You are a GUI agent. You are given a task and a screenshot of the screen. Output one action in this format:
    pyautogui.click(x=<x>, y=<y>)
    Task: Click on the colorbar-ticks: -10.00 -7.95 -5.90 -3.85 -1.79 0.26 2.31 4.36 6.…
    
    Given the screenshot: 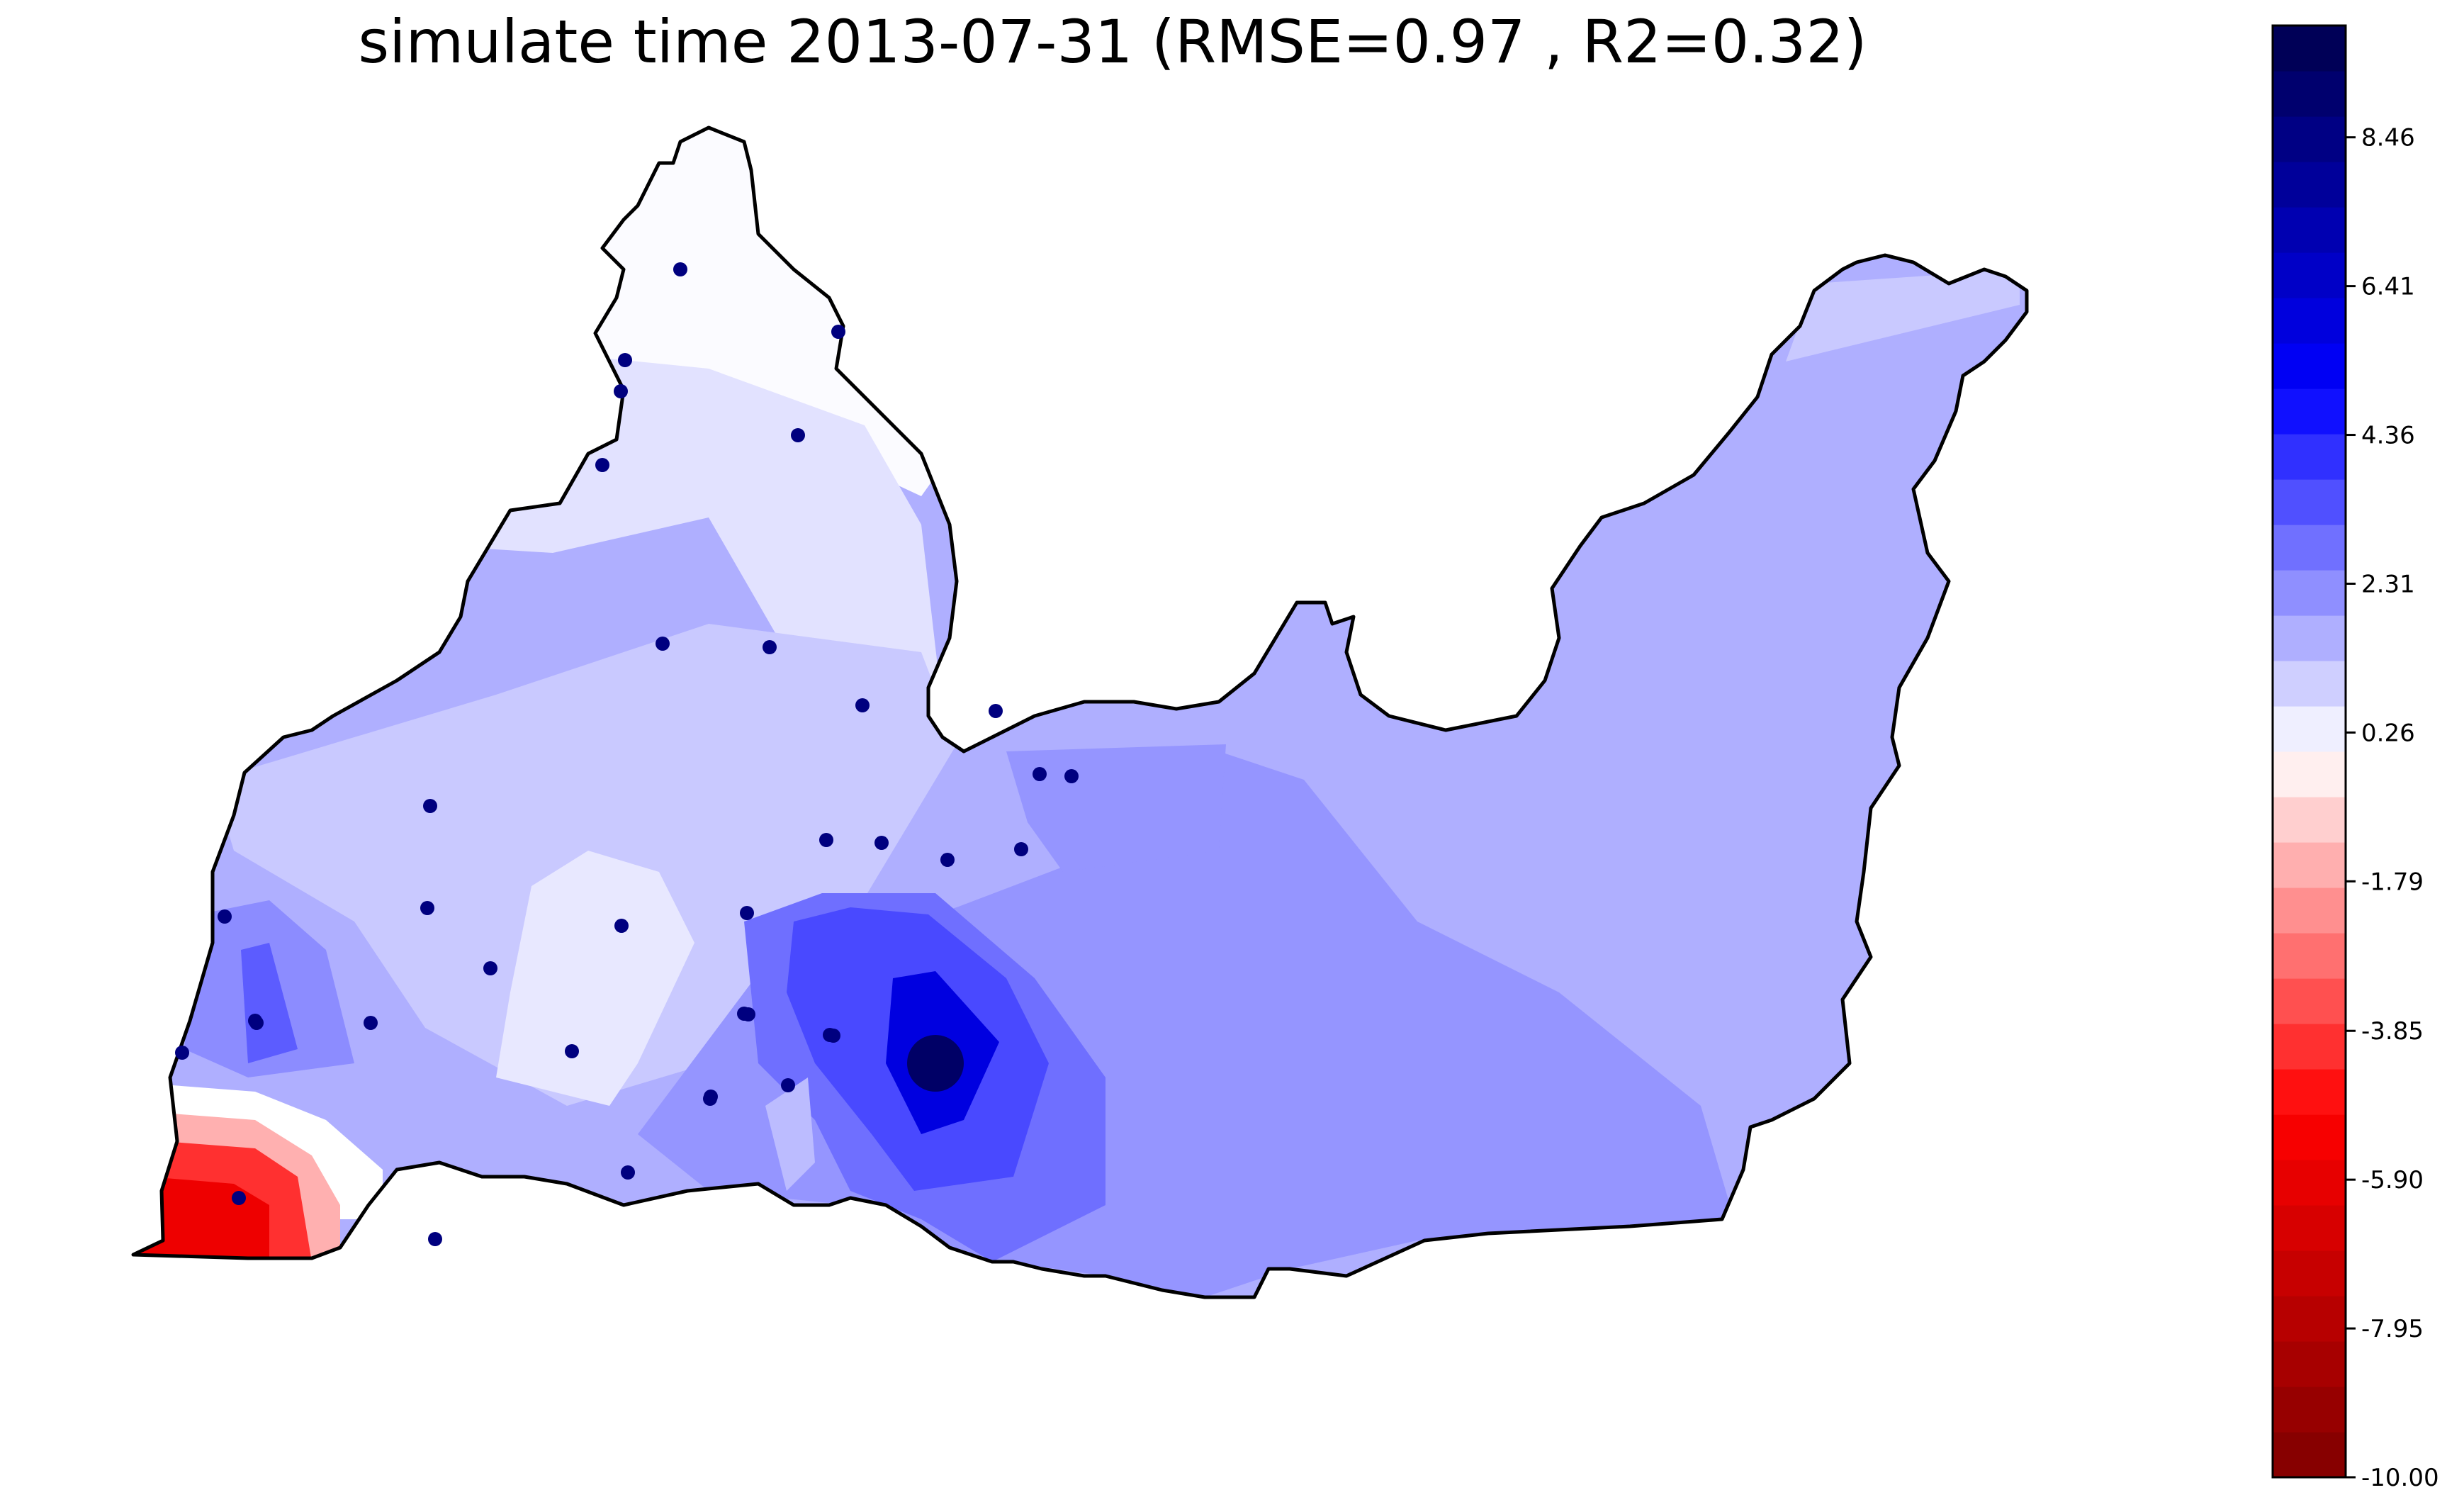 What is the action you would take?
    pyautogui.click(x=2392, y=808)
    